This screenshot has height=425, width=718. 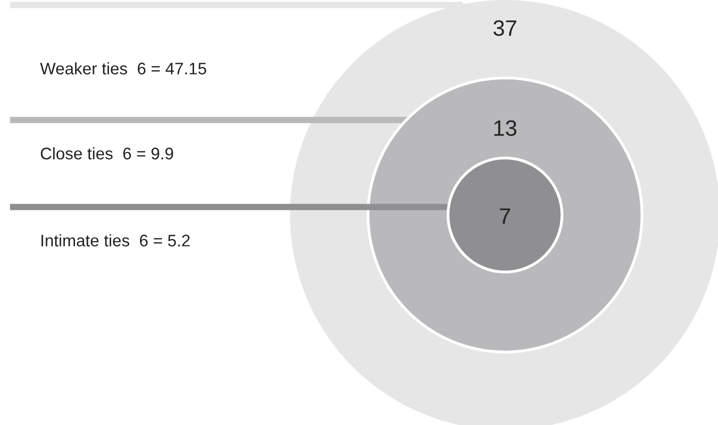 What do you see at coordinates (504, 28) in the screenshot?
I see `data-label: 37` at bounding box center [504, 28].